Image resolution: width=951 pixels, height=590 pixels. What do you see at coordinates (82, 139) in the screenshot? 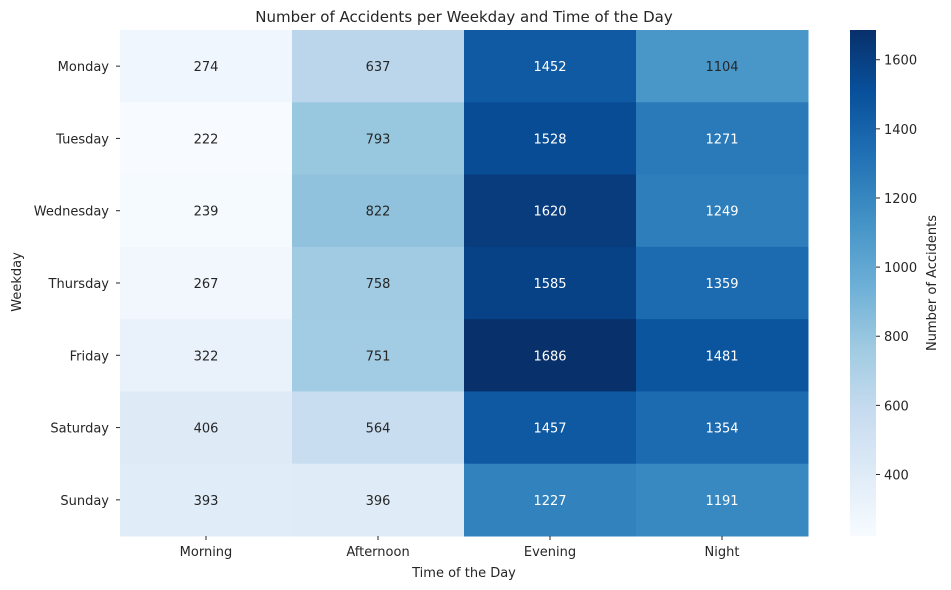
I see `y-tick-label: Tuesday` at bounding box center [82, 139].